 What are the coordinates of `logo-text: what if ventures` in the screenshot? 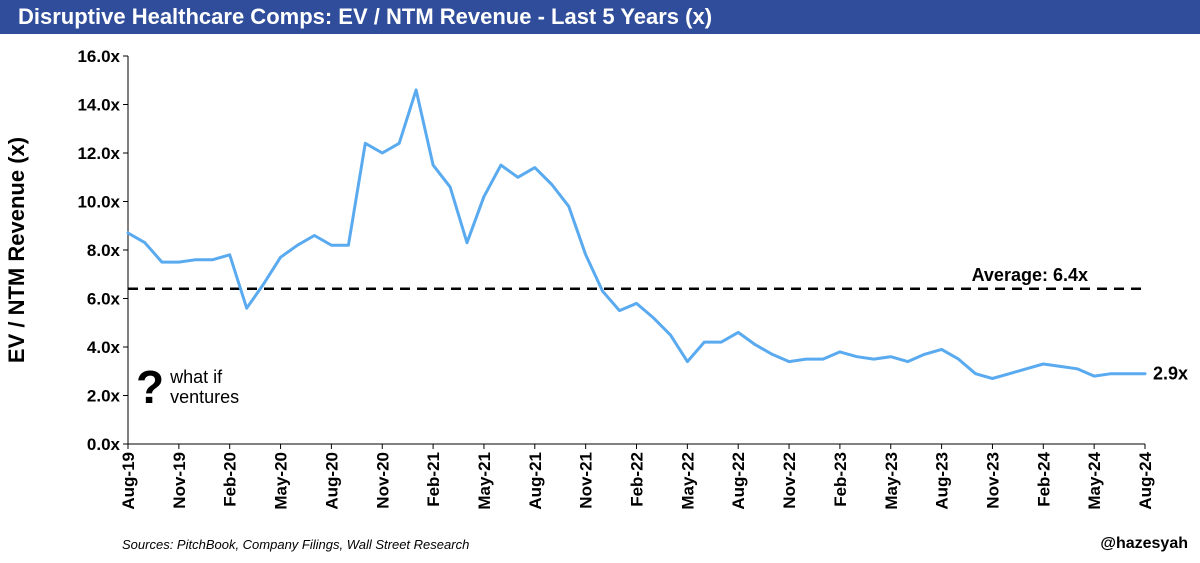 It's located at (204, 387).